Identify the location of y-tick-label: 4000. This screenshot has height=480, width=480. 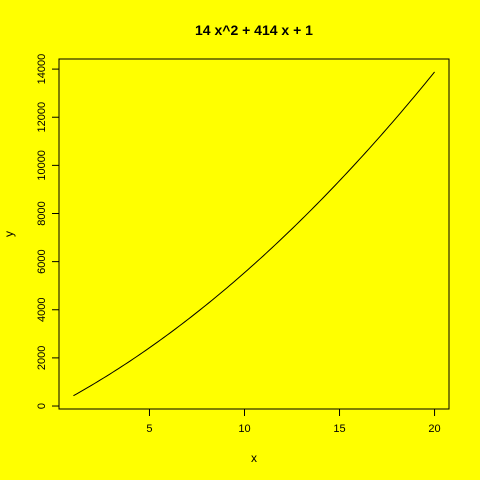
(42, 310).